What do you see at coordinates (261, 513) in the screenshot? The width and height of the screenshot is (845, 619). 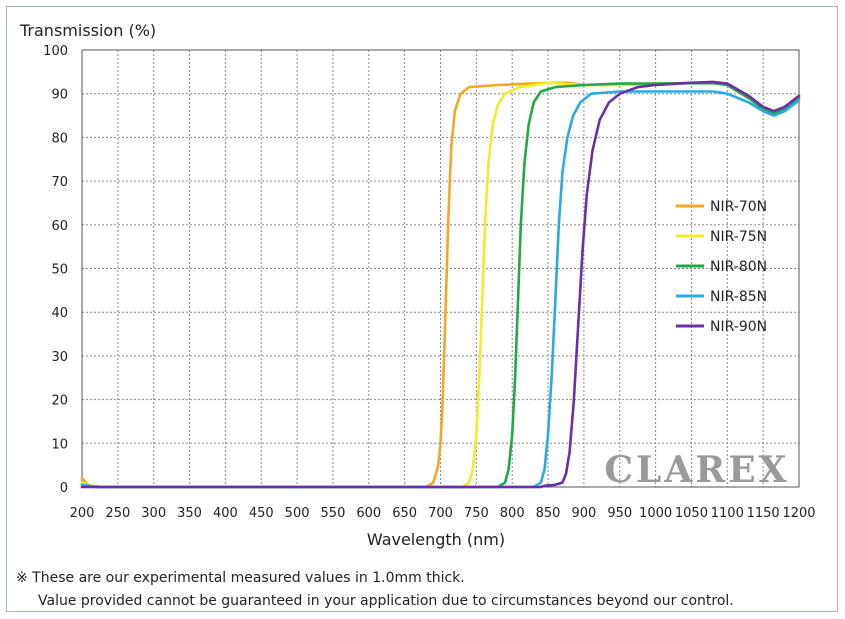 I see `x-tick-label: 450` at bounding box center [261, 513].